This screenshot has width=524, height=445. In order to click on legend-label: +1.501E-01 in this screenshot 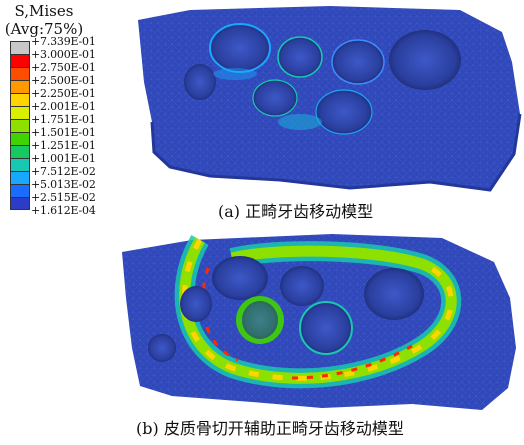, I will do `click(63, 132)`.